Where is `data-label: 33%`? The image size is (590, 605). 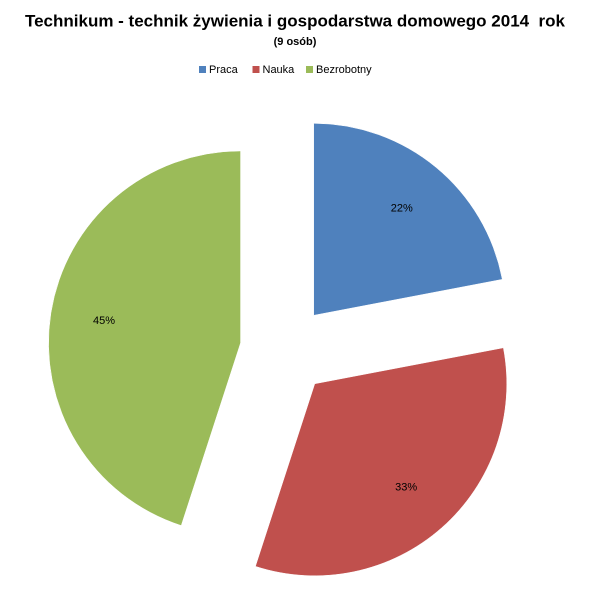
data-label: 33% is located at coordinates (406, 487).